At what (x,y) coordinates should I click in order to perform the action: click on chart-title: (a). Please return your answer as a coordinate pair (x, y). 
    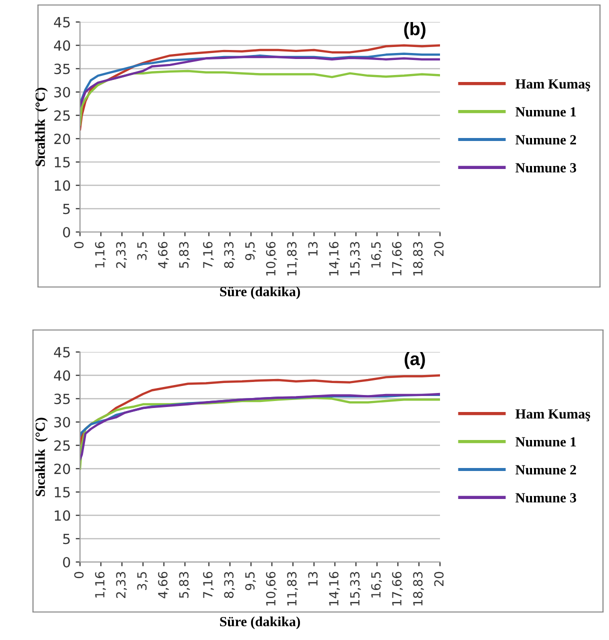
    Looking at the image, I should click on (414, 360).